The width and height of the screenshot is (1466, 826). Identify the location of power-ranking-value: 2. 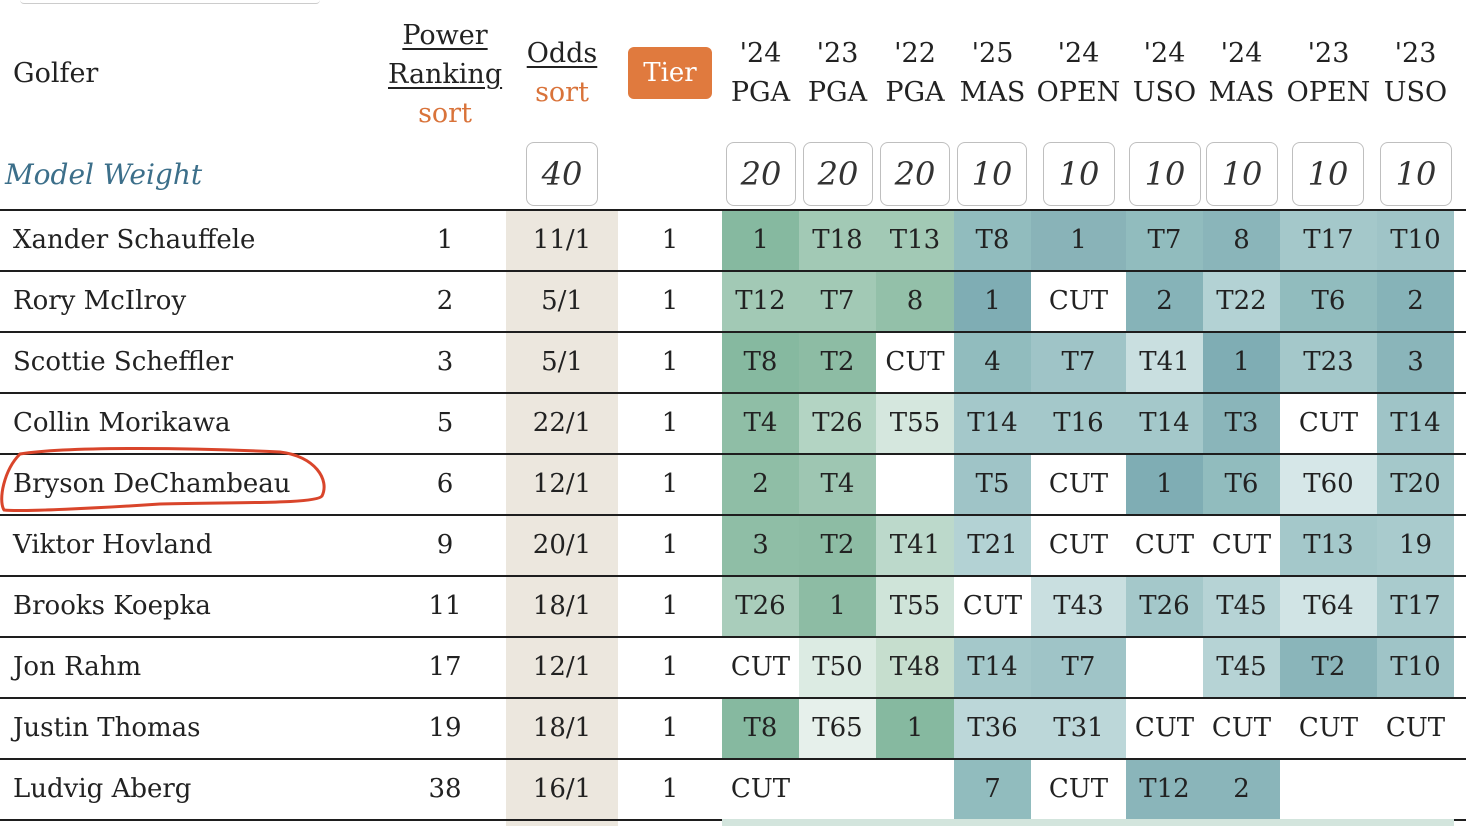
(445, 301).